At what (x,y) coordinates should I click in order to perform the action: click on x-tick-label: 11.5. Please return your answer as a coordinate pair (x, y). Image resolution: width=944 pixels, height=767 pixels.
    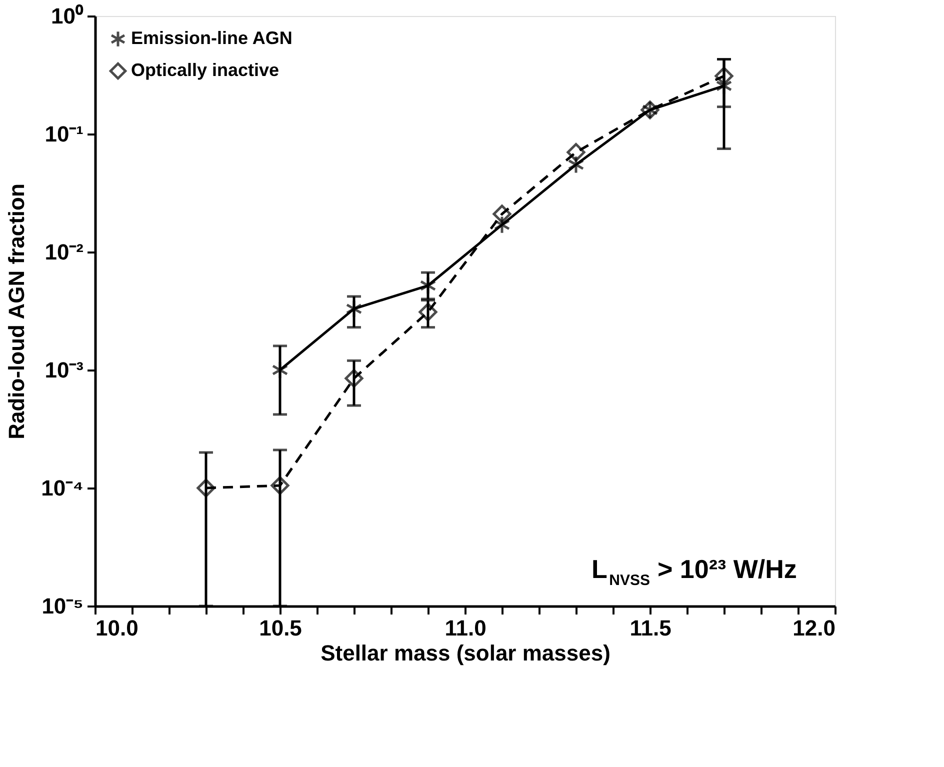
    Looking at the image, I should click on (651, 628).